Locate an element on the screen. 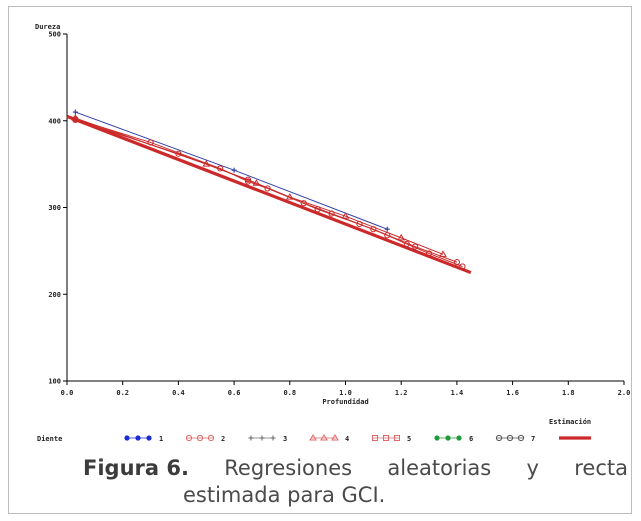  legend-label: 3 is located at coordinates (285, 439).